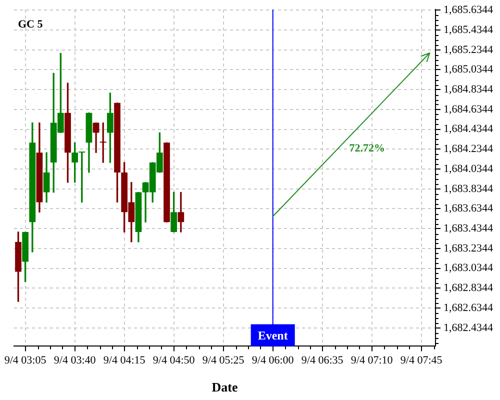 The height and width of the screenshot is (400, 500). I want to click on y-tick-label: 1,684.8344, so click(469, 89).